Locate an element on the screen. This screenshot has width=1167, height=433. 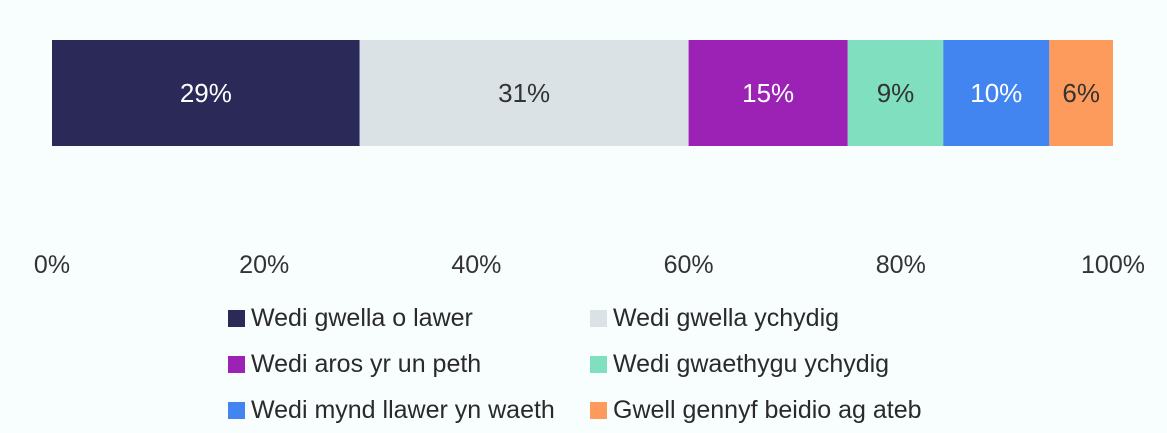
legend-item: Wedi aros yr un peth is located at coordinates (409, 364).